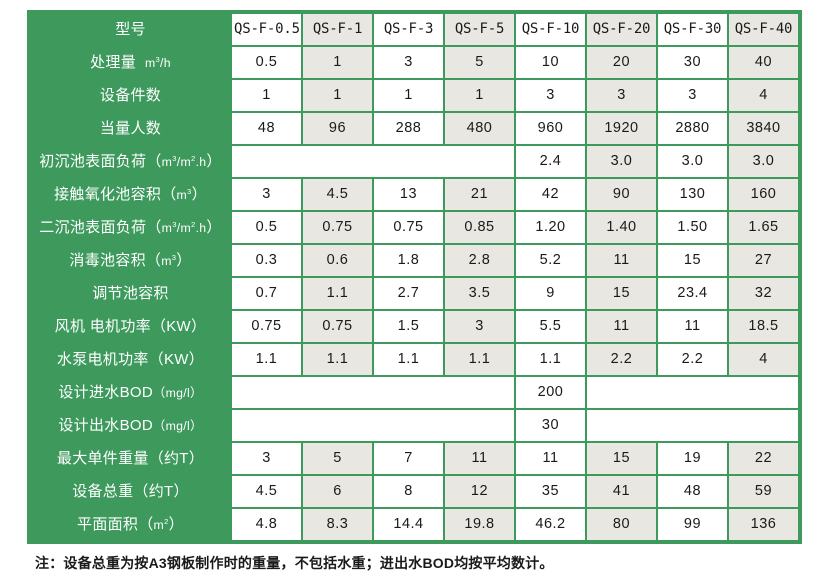 This screenshot has width=815, height=573. I want to click on data-cell: 96, so click(337, 128).